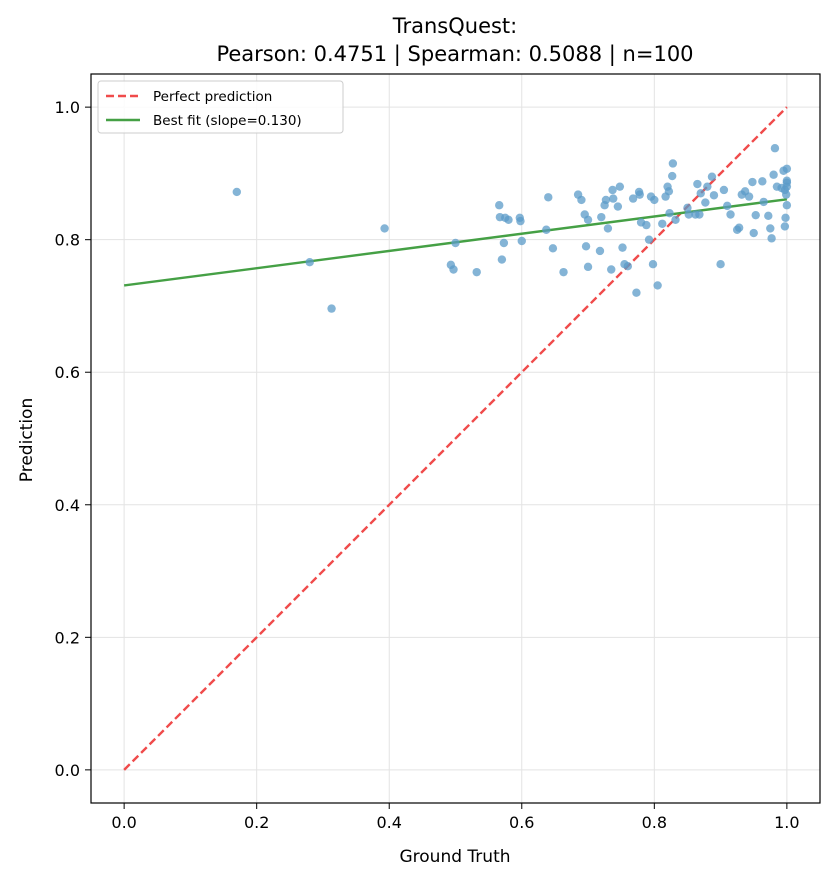  I want to click on data-points, so click(512, 228).